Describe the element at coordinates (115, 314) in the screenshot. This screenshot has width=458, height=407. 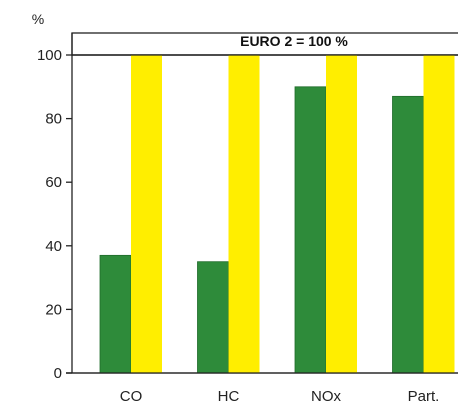
I see `bar-green-co` at that location.